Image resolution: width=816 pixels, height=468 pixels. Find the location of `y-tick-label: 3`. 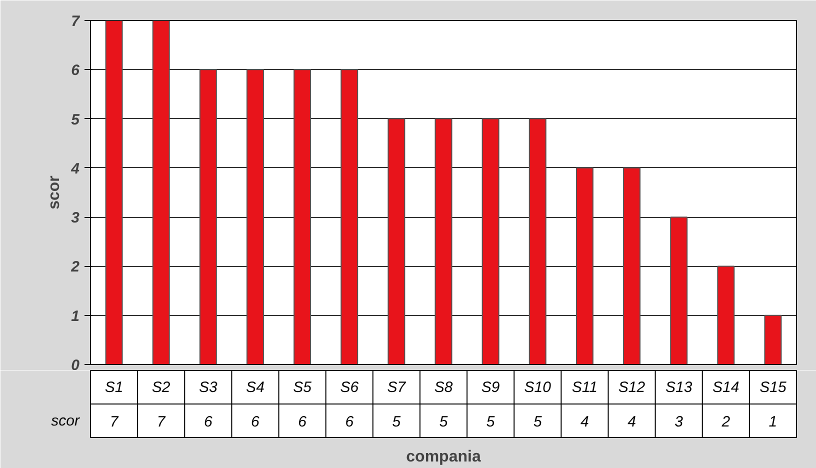

y-tick-label: 3 is located at coordinates (75, 218).